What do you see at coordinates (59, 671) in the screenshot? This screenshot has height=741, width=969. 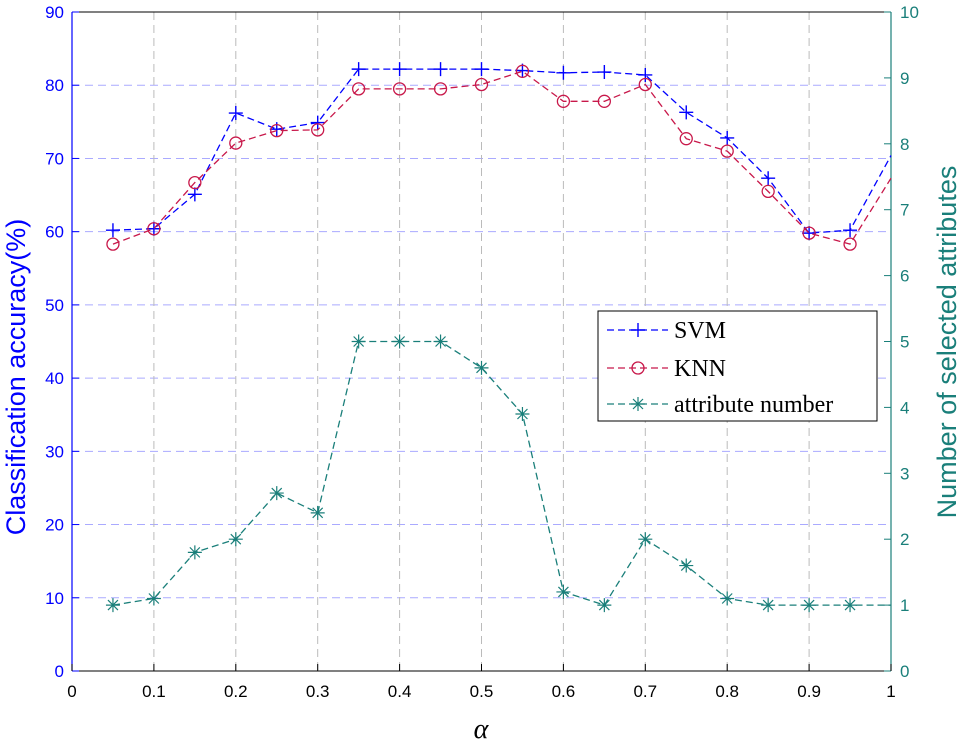 I see `y-left-tick-label: 0` at bounding box center [59, 671].